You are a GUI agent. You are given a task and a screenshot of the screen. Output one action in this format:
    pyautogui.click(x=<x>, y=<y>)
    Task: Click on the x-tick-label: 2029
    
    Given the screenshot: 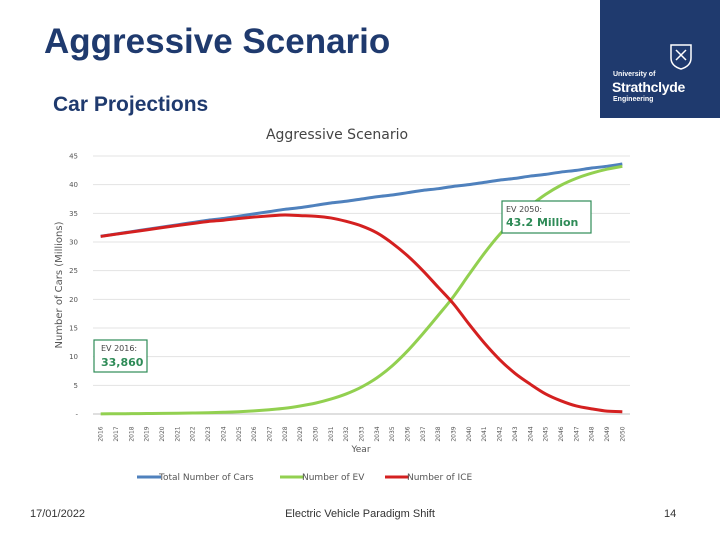 What is the action you would take?
    pyautogui.click(x=300, y=433)
    